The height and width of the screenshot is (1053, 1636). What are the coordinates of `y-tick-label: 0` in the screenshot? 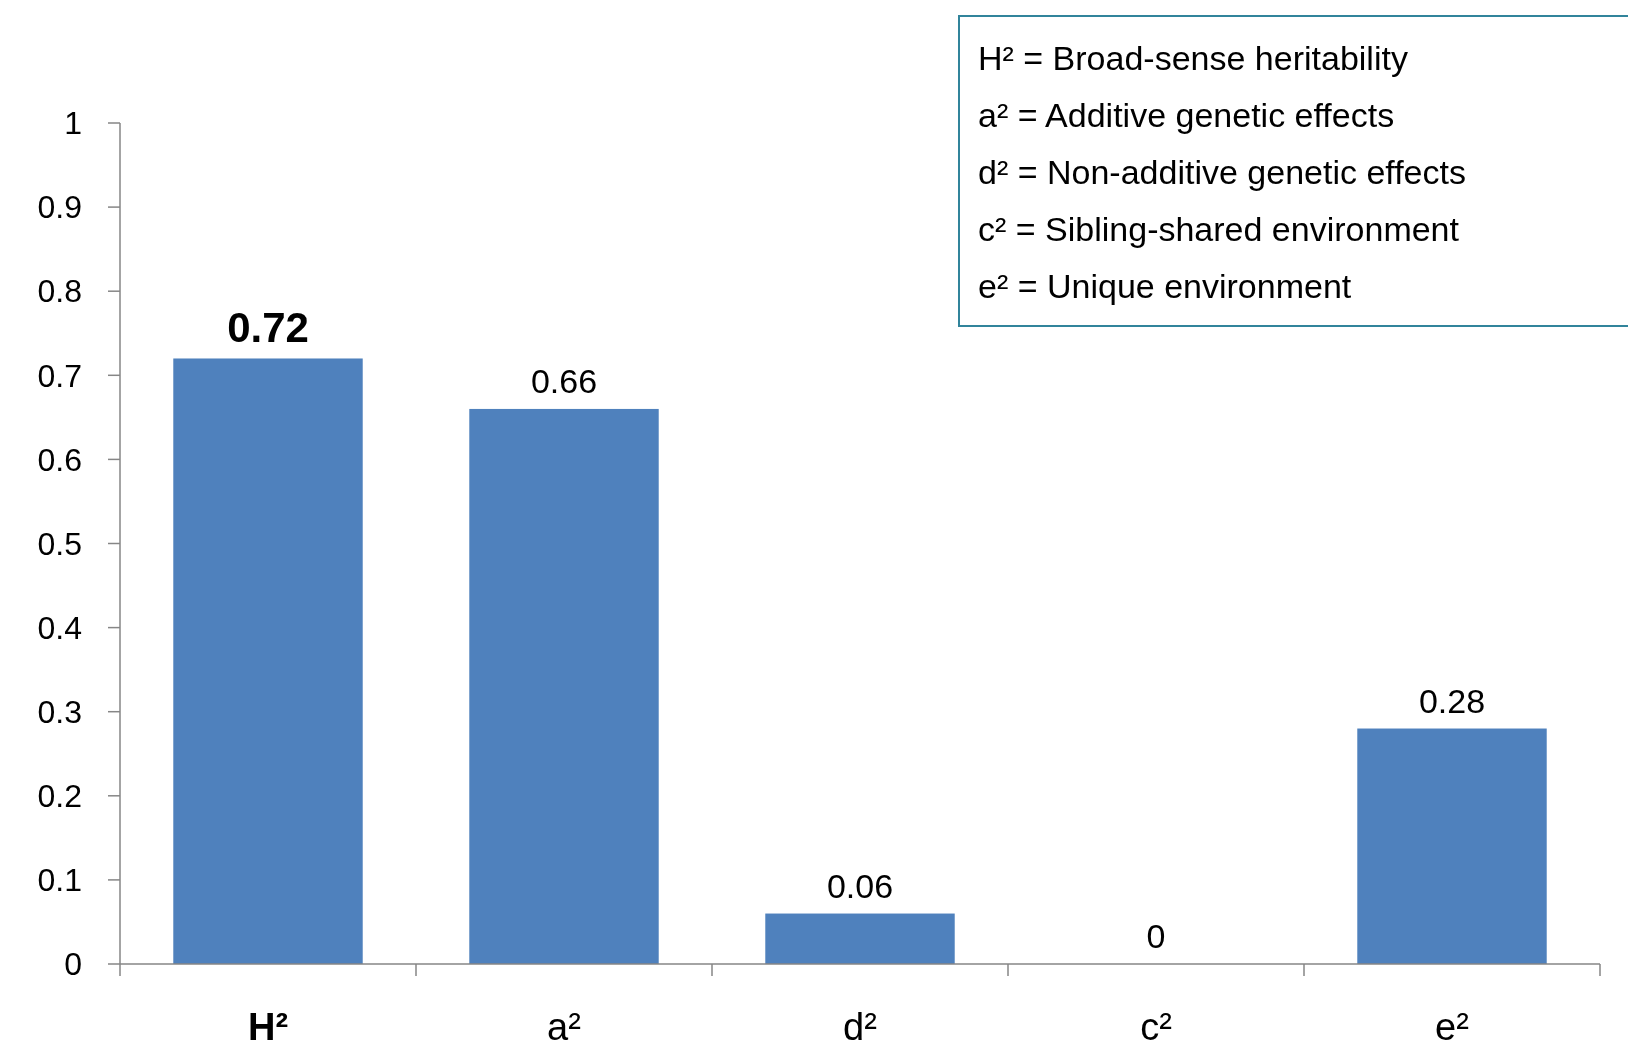 It's located at (73, 964).